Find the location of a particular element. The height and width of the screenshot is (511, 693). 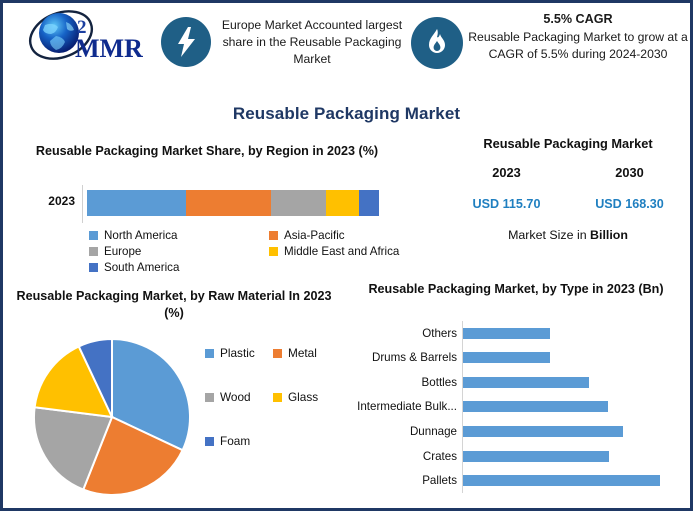

pie-slice-foam is located at coordinates (95, 377).